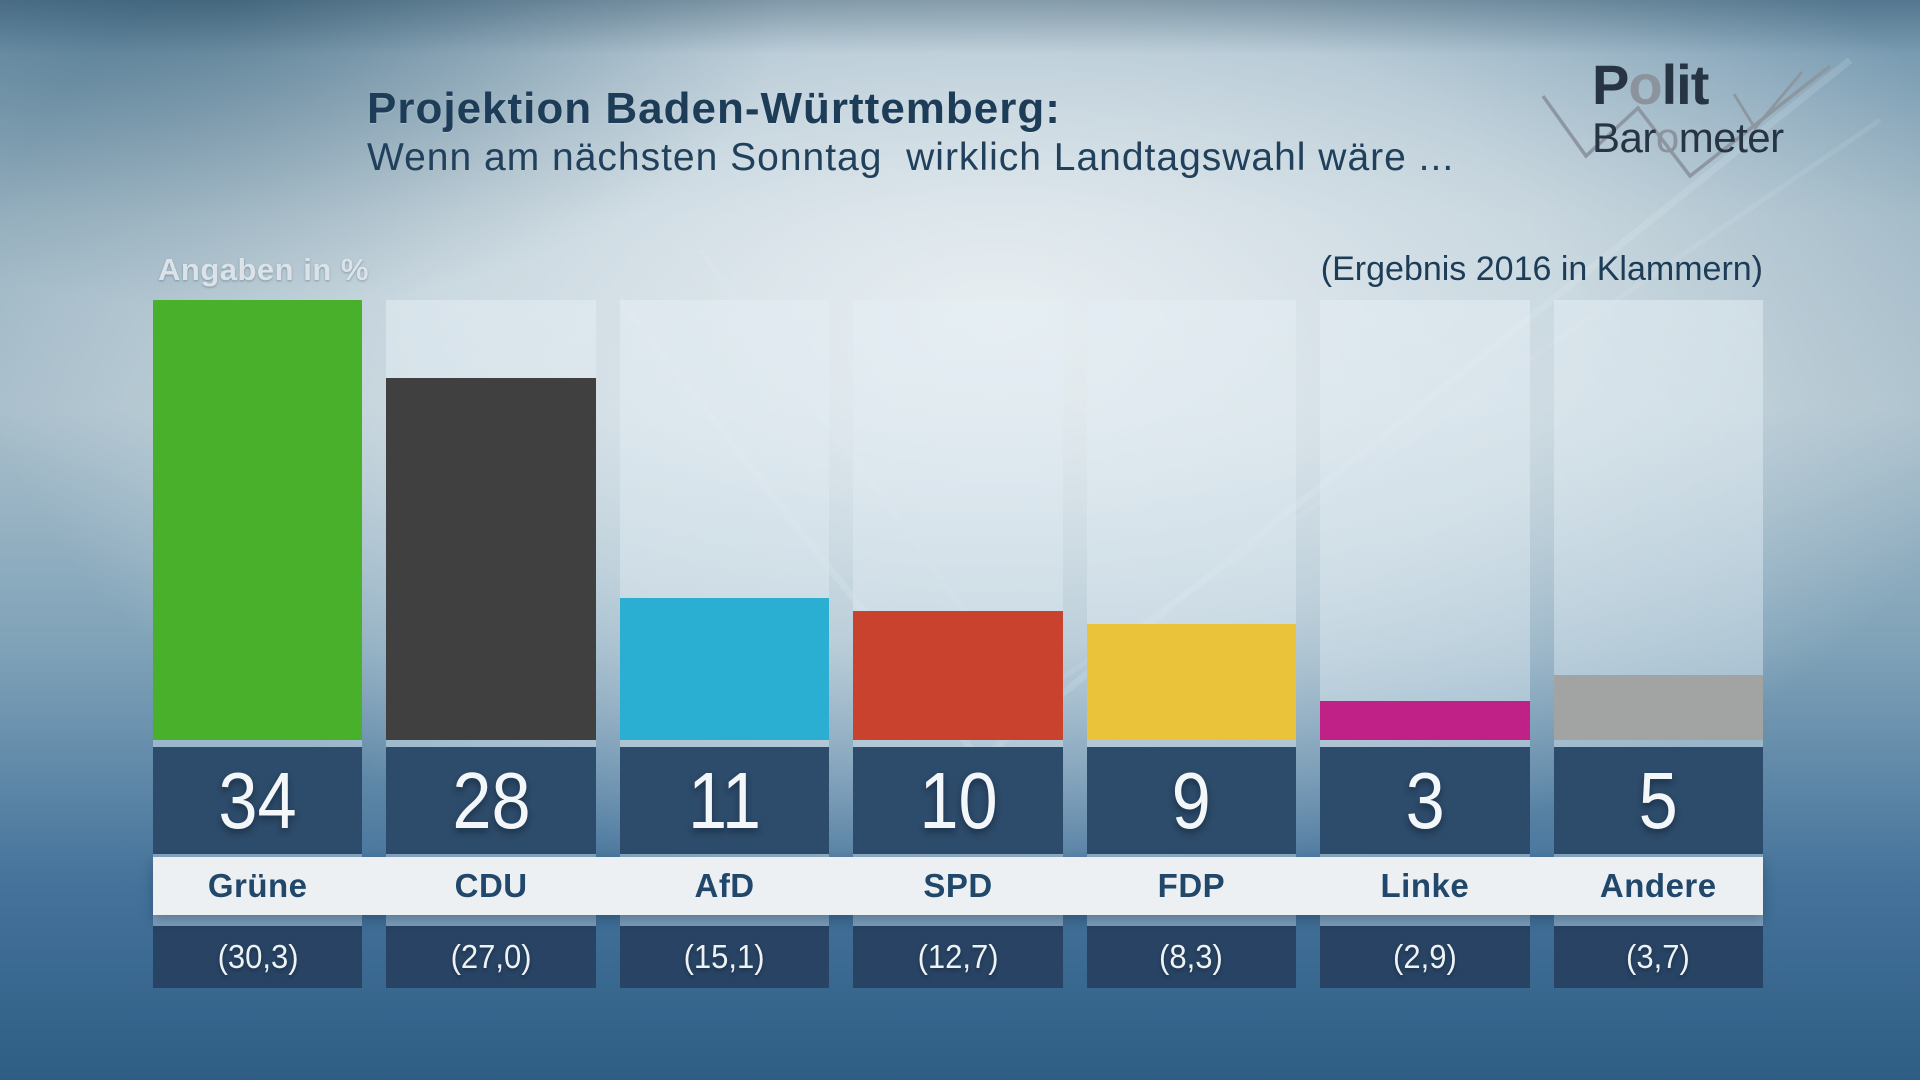 This screenshot has height=1080, width=1920. I want to click on value-cell: 5, so click(1658, 800).